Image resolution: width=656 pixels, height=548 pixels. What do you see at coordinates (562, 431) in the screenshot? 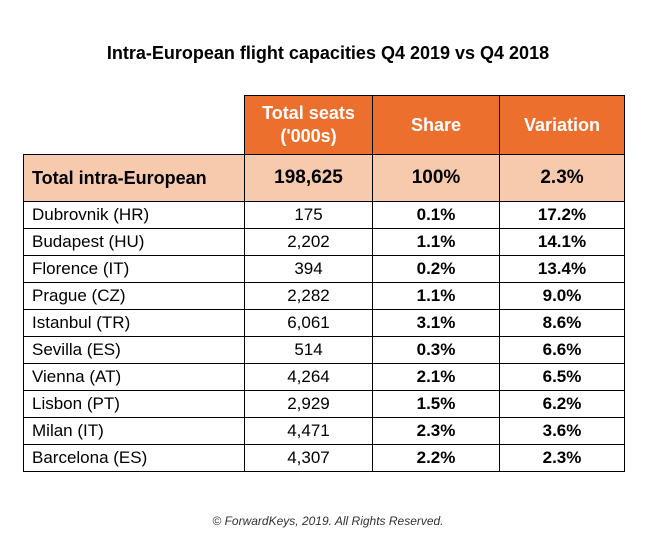
I see `variation-cell: 3.6%` at bounding box center [562, 431].